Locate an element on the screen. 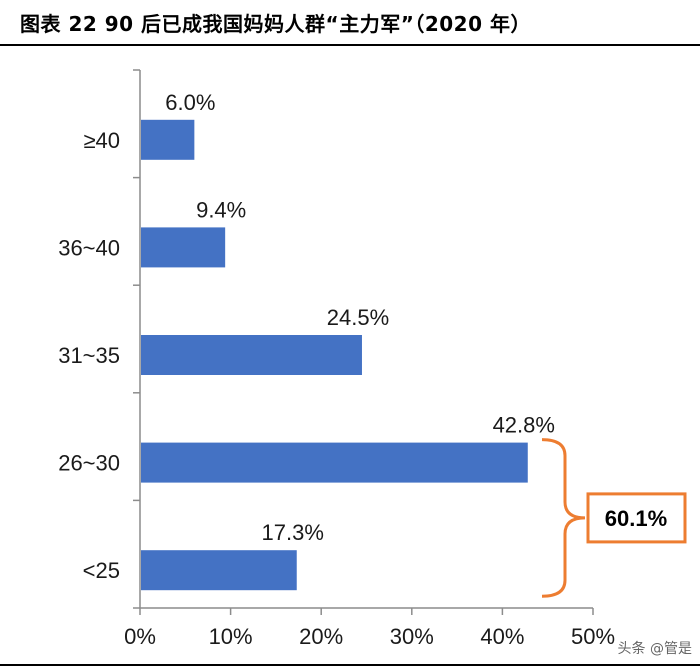  value-label: 9.4% is located at coordinates (221, 209).